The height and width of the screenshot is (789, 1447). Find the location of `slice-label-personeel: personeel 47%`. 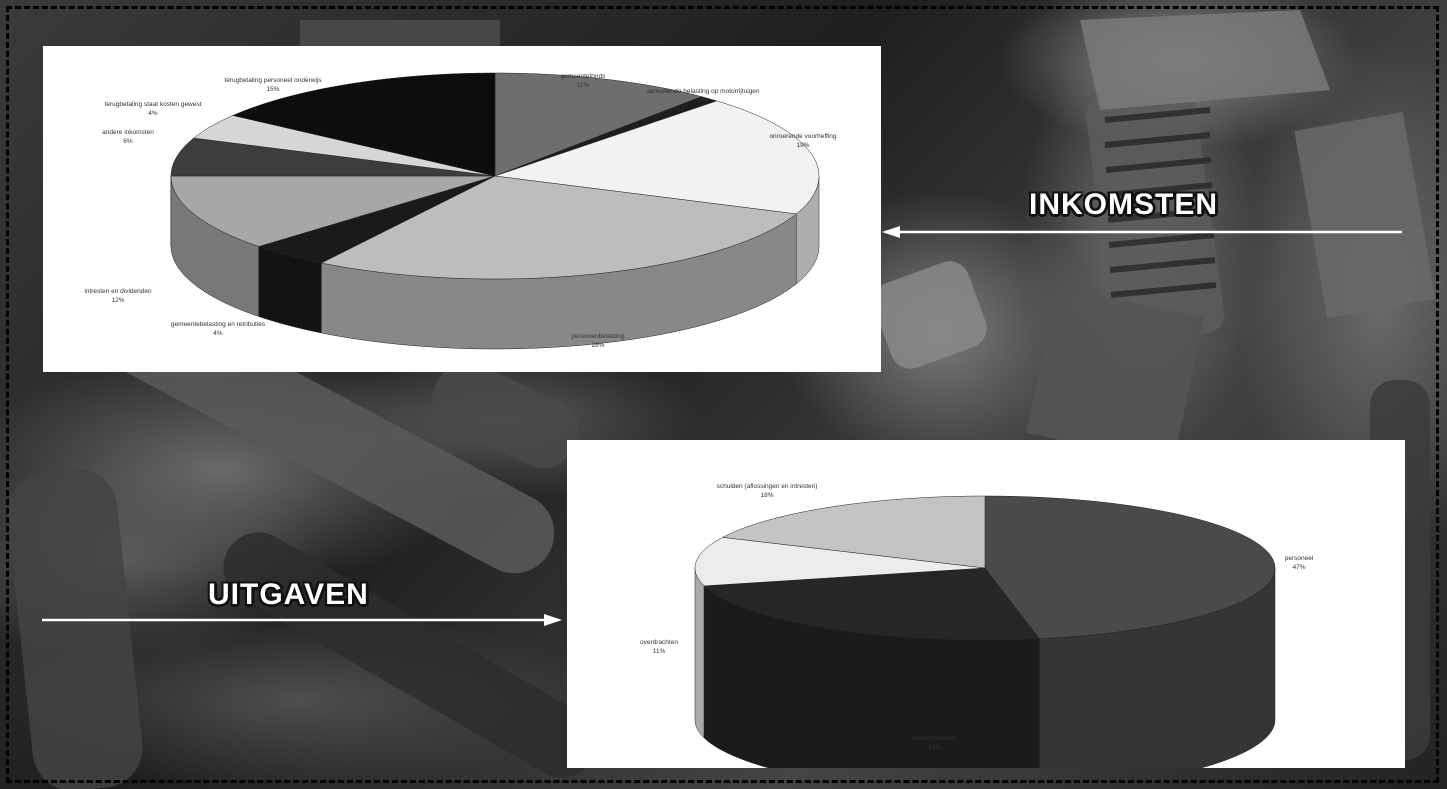

slice-label-personeel: personeel 47% is located at coordinates (1299, 563).